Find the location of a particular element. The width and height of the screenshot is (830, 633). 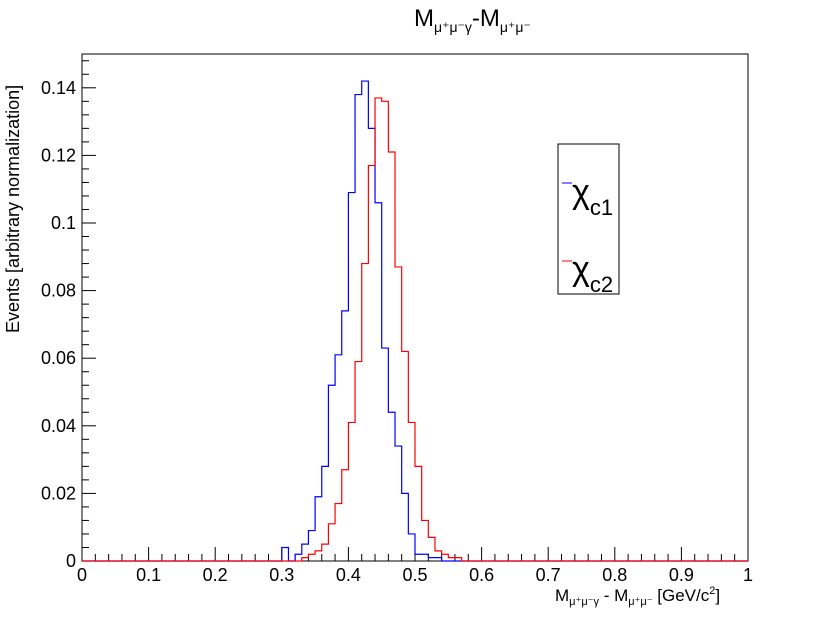

y-tick-label: 0.1 is located at coordinates (63, 223).